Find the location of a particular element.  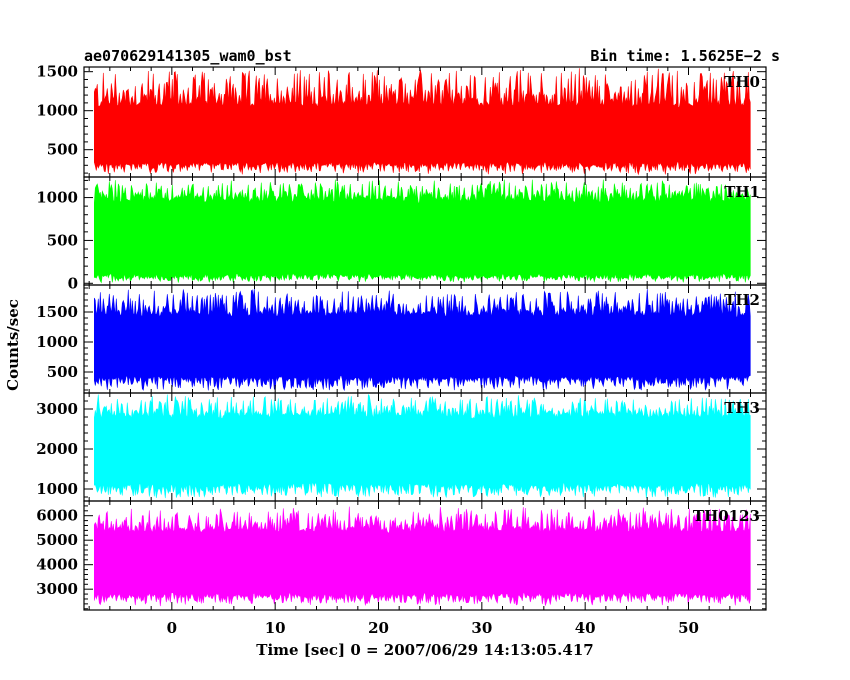

x-axis-label: Time [sec] 0 = 2007/06/29 14:13:05.417 is located at coordinates (424, 650).